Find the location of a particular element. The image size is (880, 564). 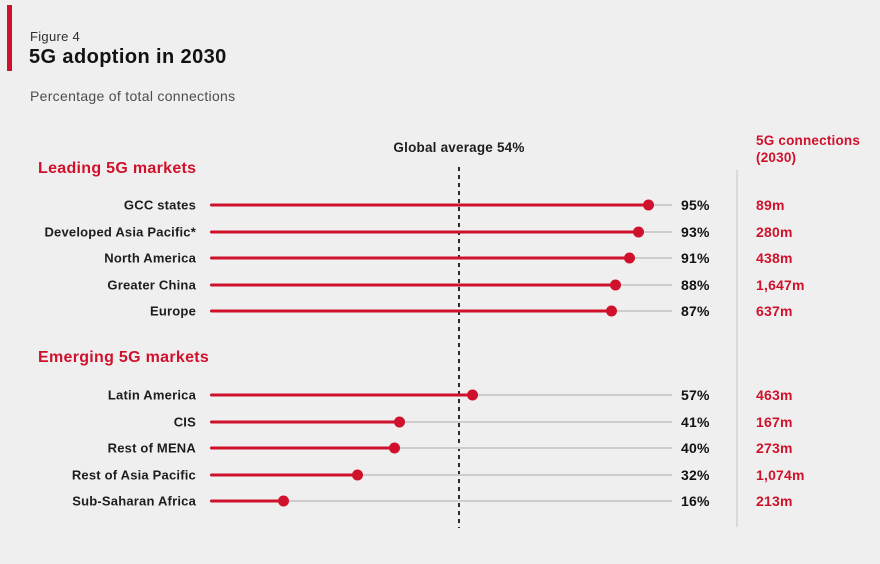

region-label: Rest of Asia Pacific is located at coordinates (133, 475).